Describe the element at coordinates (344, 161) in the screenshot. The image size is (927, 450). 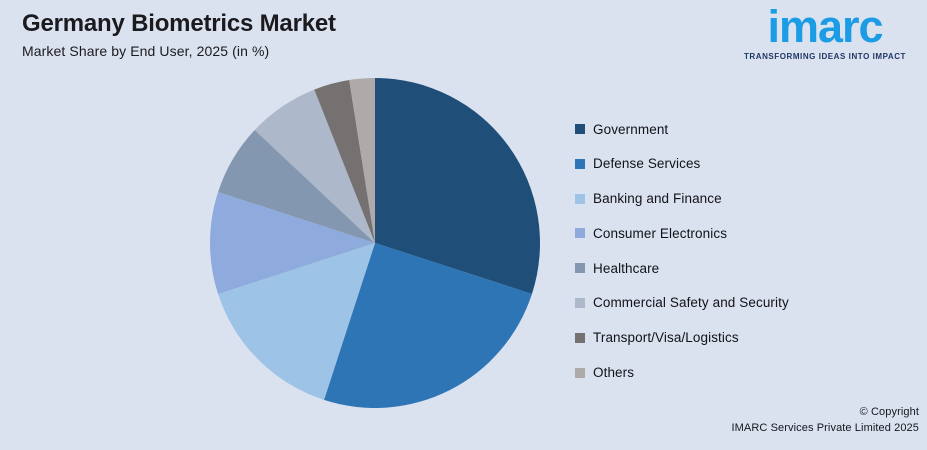
I see `pie-slice-transport-visa-logistics` at that location.